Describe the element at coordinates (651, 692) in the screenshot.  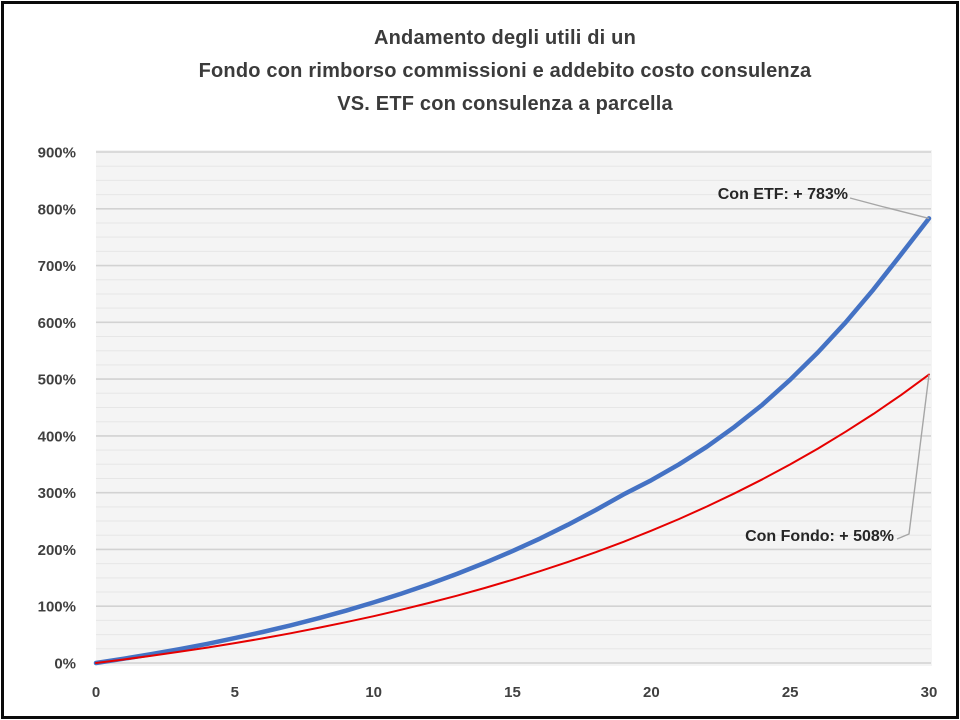
I see `x-tick-label: 20` at that location.